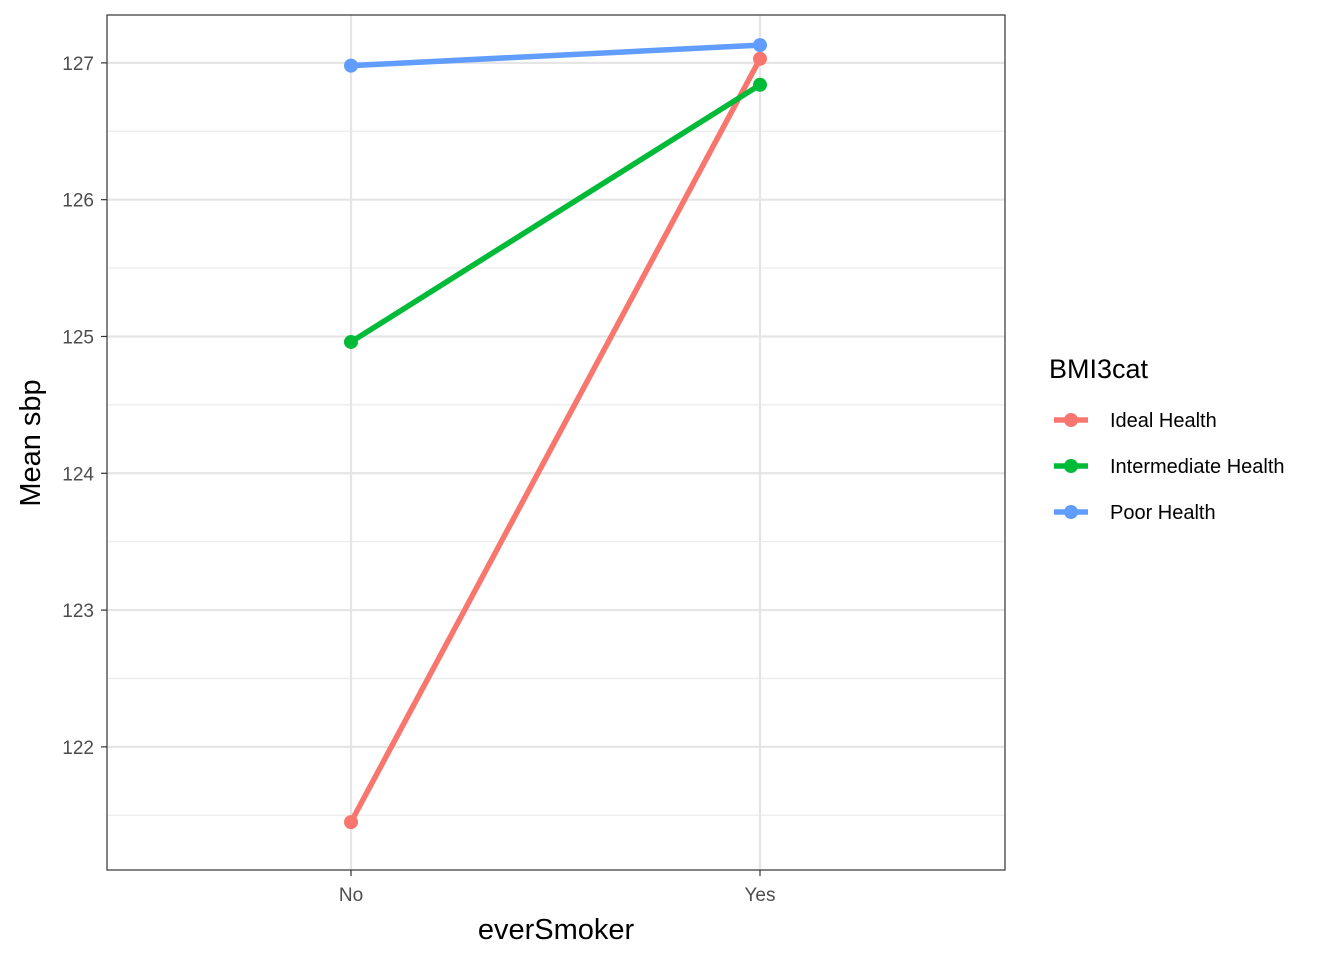 This screenshot has width=1344, height=960. Describe the element at coordinates (78, 611) in the screenshot. I see `y-tick-label: 123` at that location.